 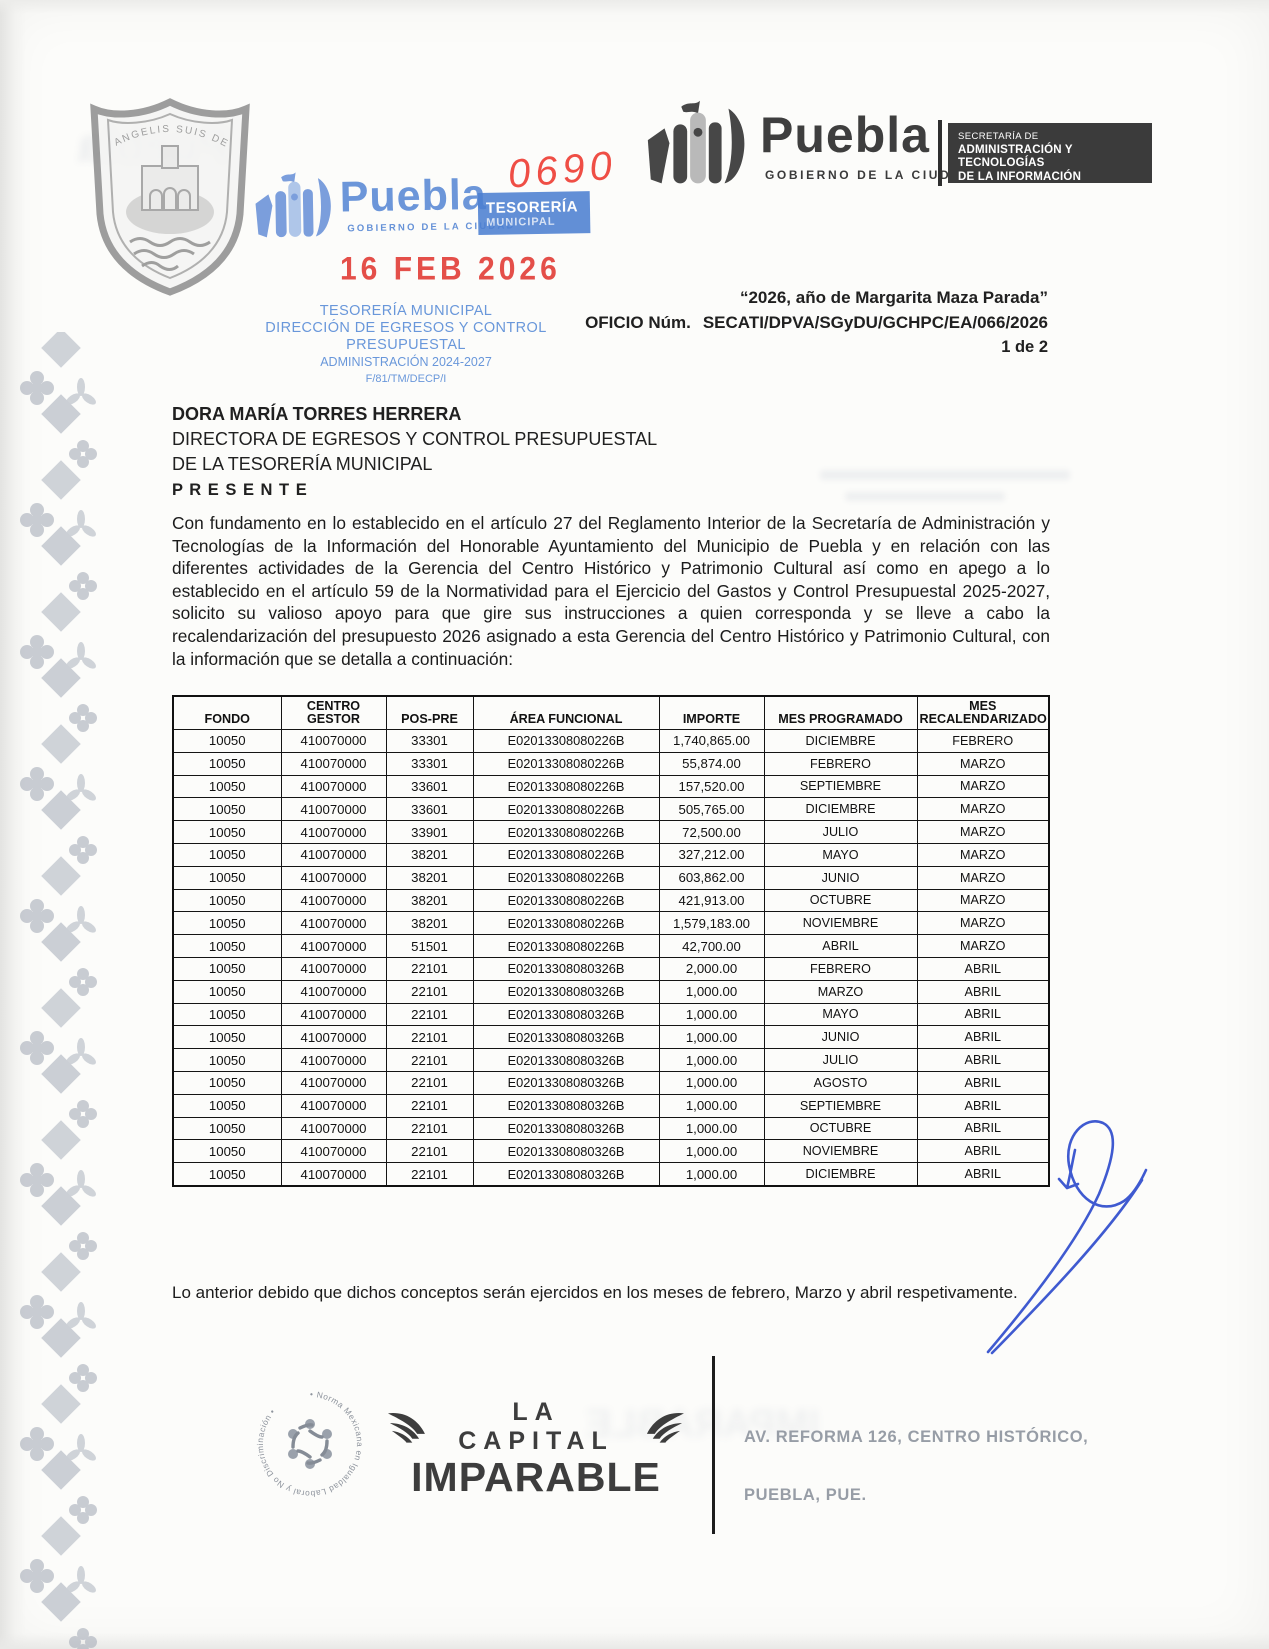 What do you see at coordinates (429, 809) in the screenshot?
I see `cell-pos-pre: 33601` at bounding box center [429, 809].